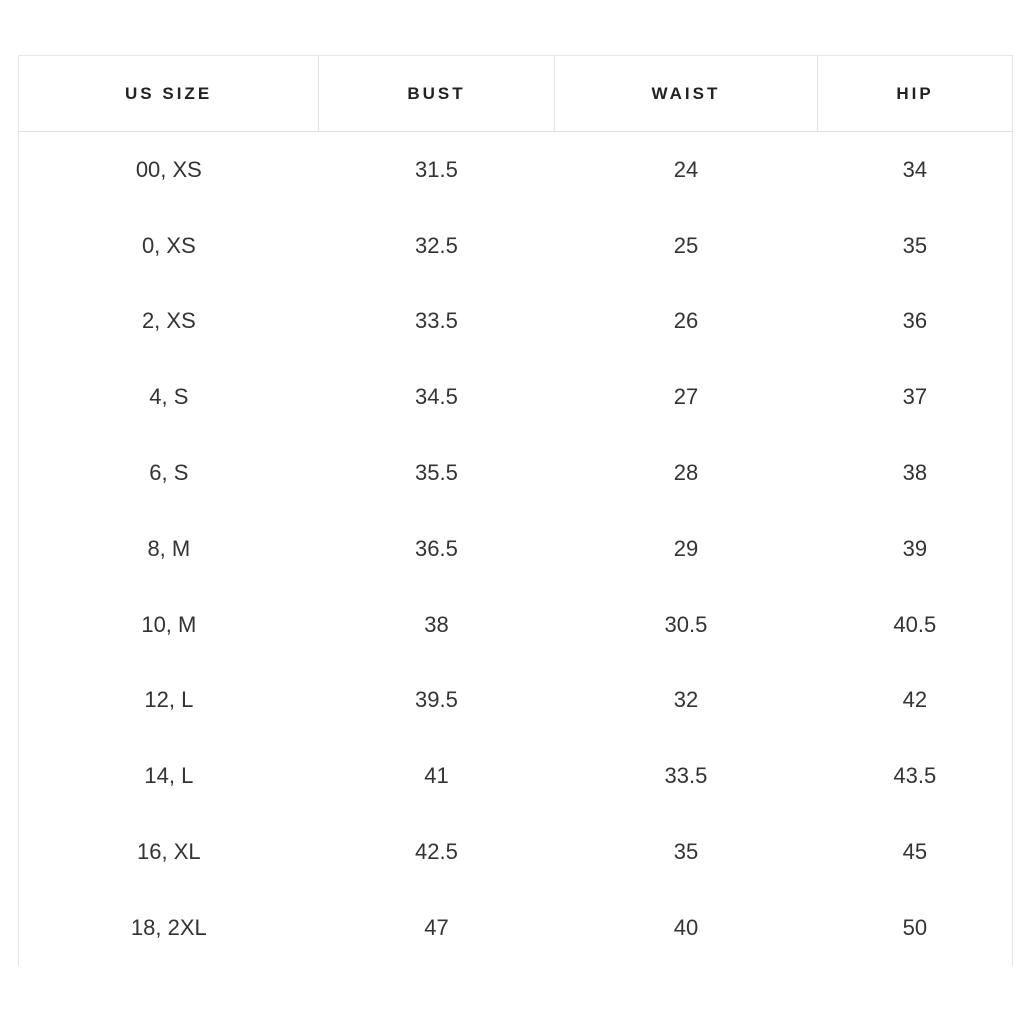  Describe the element at coordinates (436, 169) in the screenshot. I see `cell-bust: 31.5` at that location.